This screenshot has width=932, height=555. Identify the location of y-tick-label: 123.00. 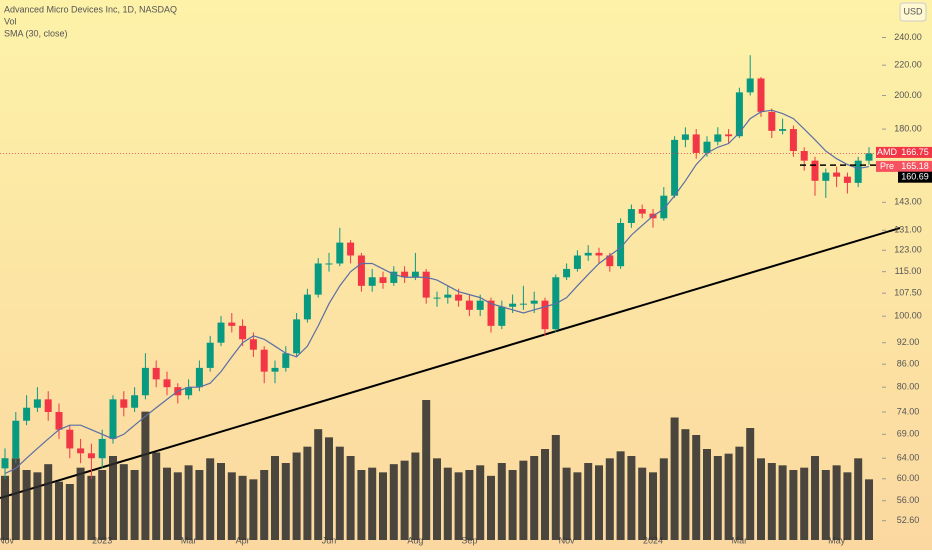
(908, 250).